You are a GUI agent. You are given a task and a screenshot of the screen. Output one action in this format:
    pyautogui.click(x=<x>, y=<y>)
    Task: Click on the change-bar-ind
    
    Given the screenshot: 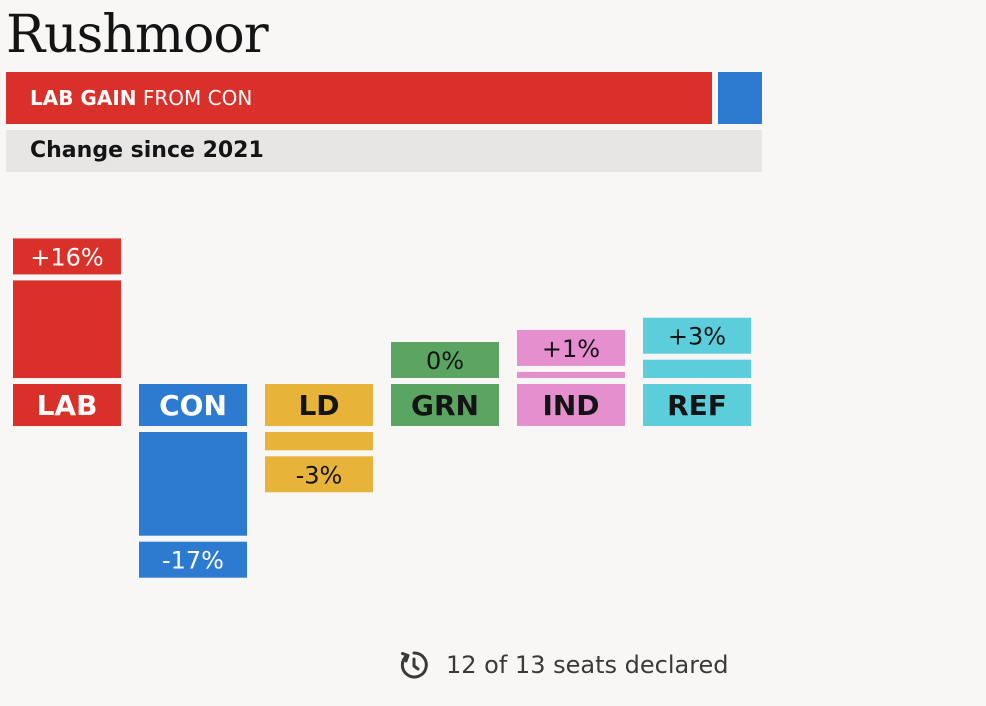 What is the action you would take?
    pyautogui.click(x=571, y=374)
    